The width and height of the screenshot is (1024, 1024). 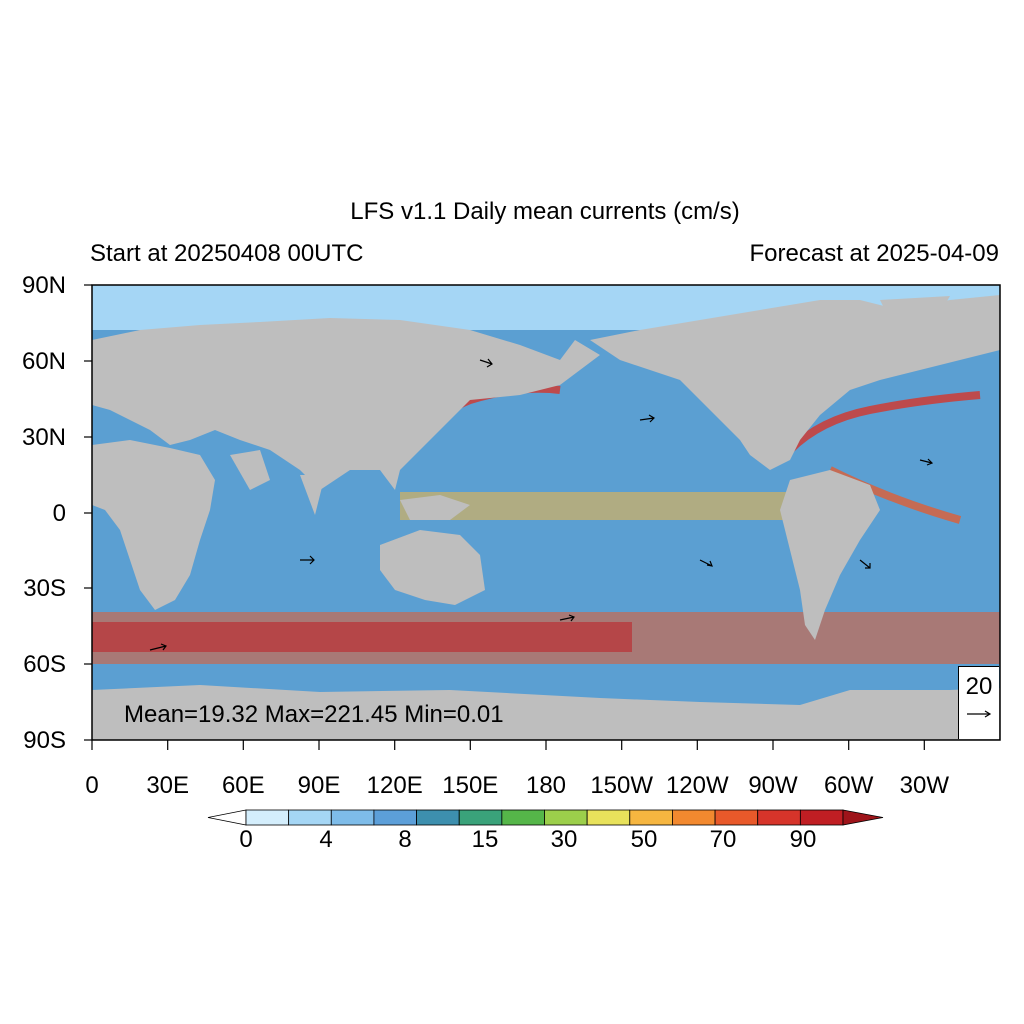 What do you see at coordinates (644, 839) in the screenshot?
I see `colorbar-label-50: 50` at bounding box center [644, 839].